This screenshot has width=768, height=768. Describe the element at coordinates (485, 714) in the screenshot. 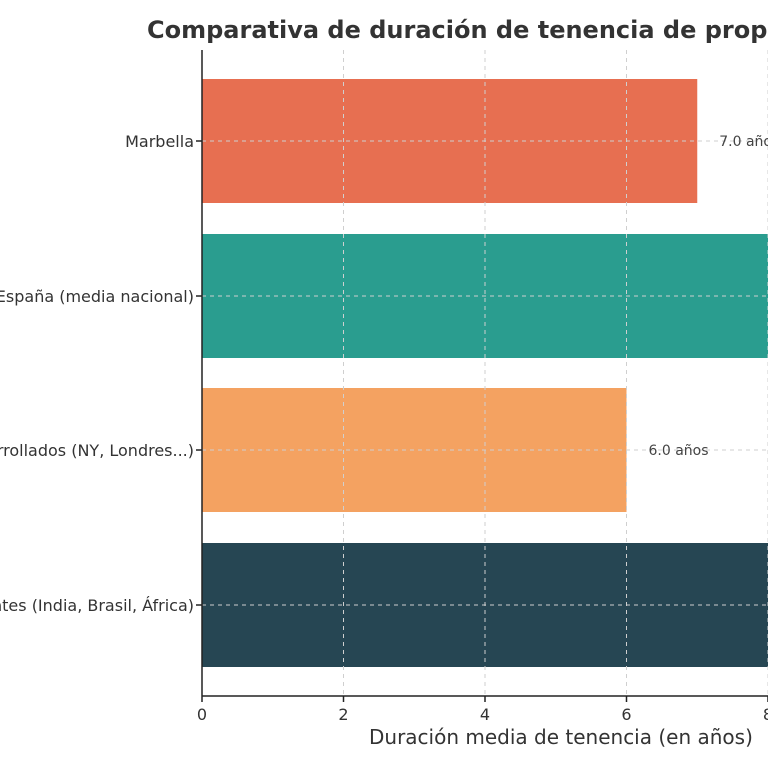

I see `x-tick-label-2: 4` at that location.